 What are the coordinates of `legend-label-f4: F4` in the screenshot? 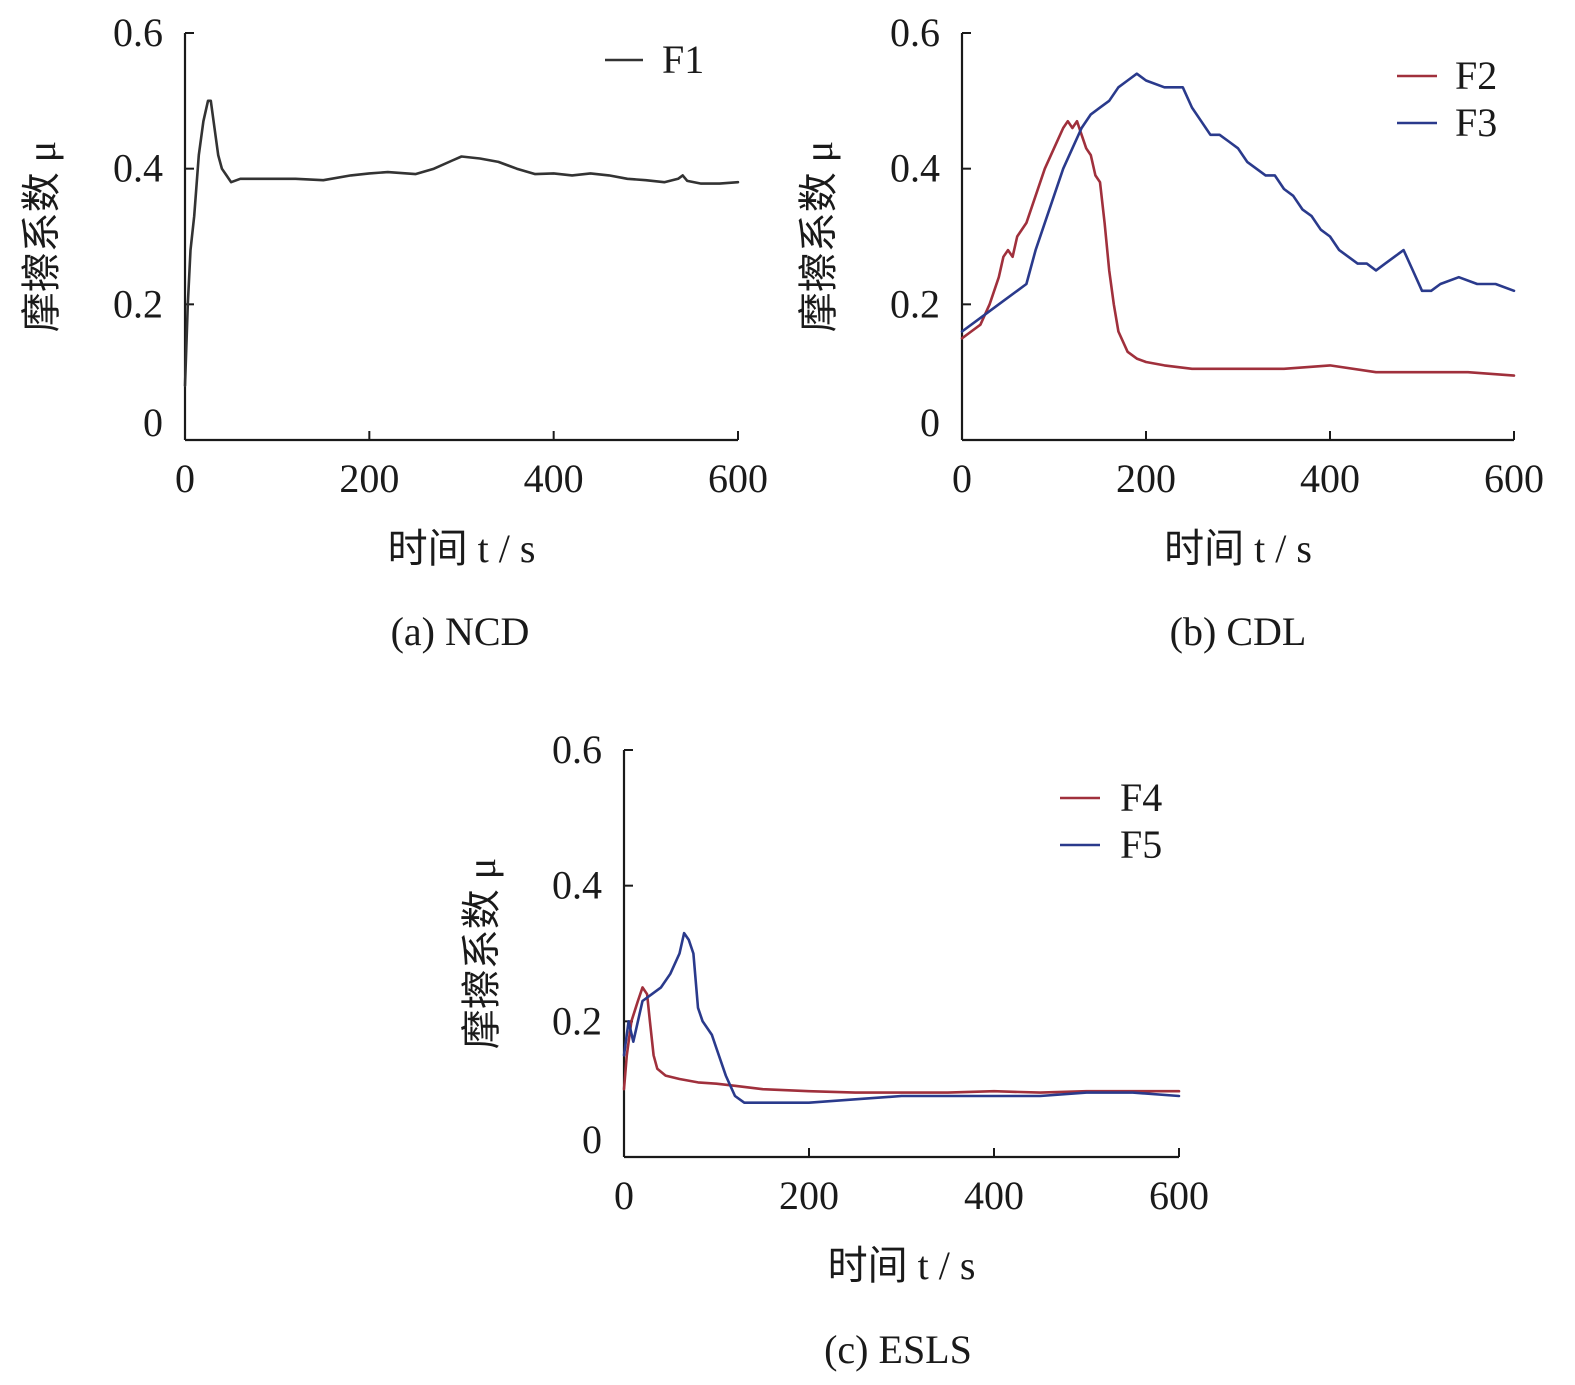 It's located at (1141, 797).